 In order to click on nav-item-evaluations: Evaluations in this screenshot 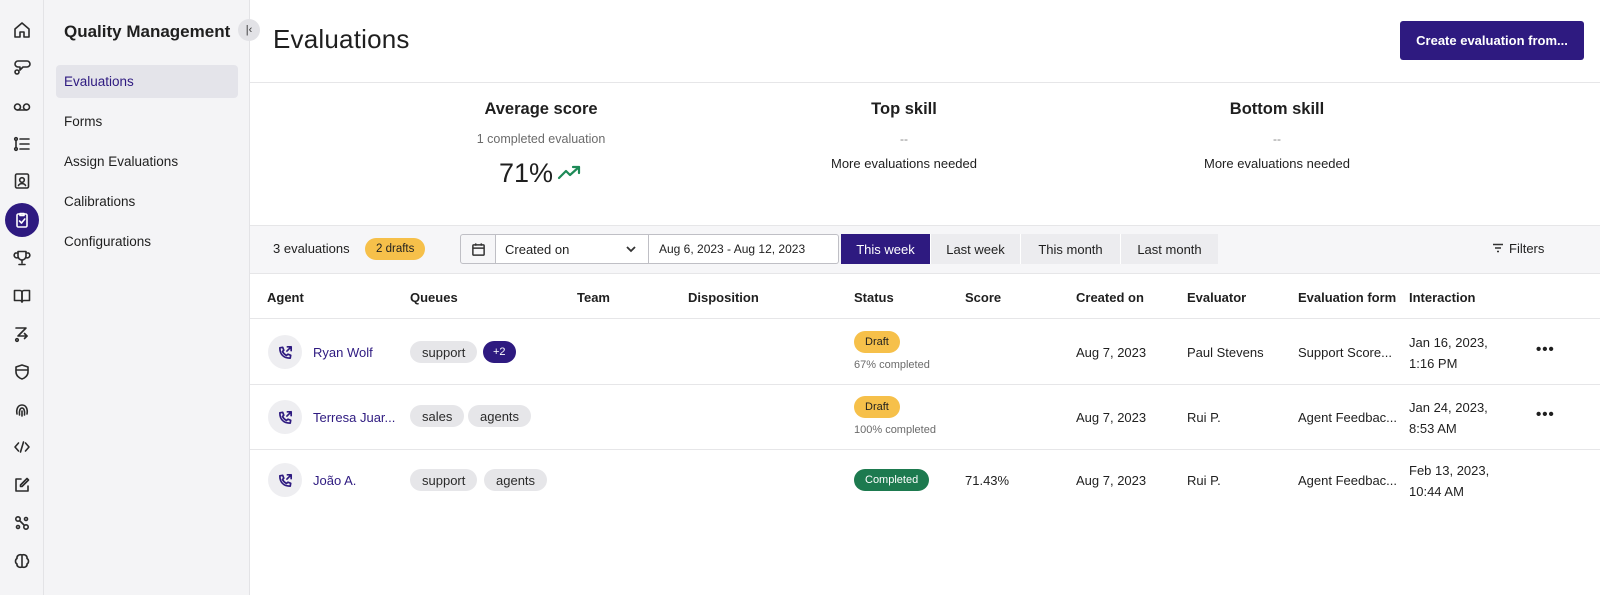, I will do `click(147, 81)`.